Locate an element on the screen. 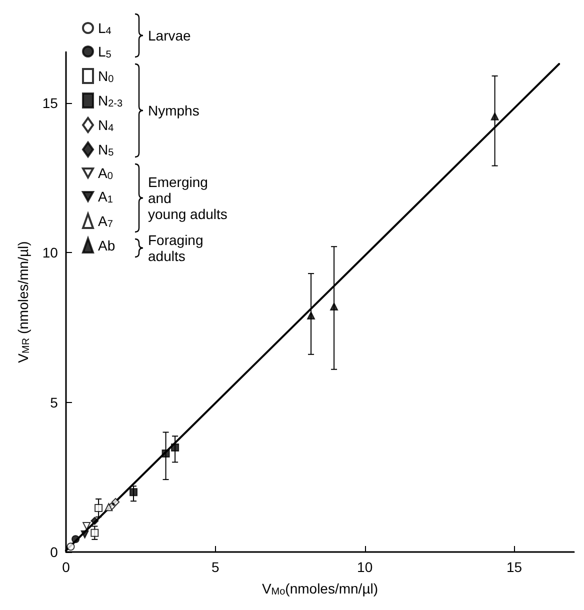 The image size is (584, 610). annotation: Foraging adults is located at coordinates (176, 248).